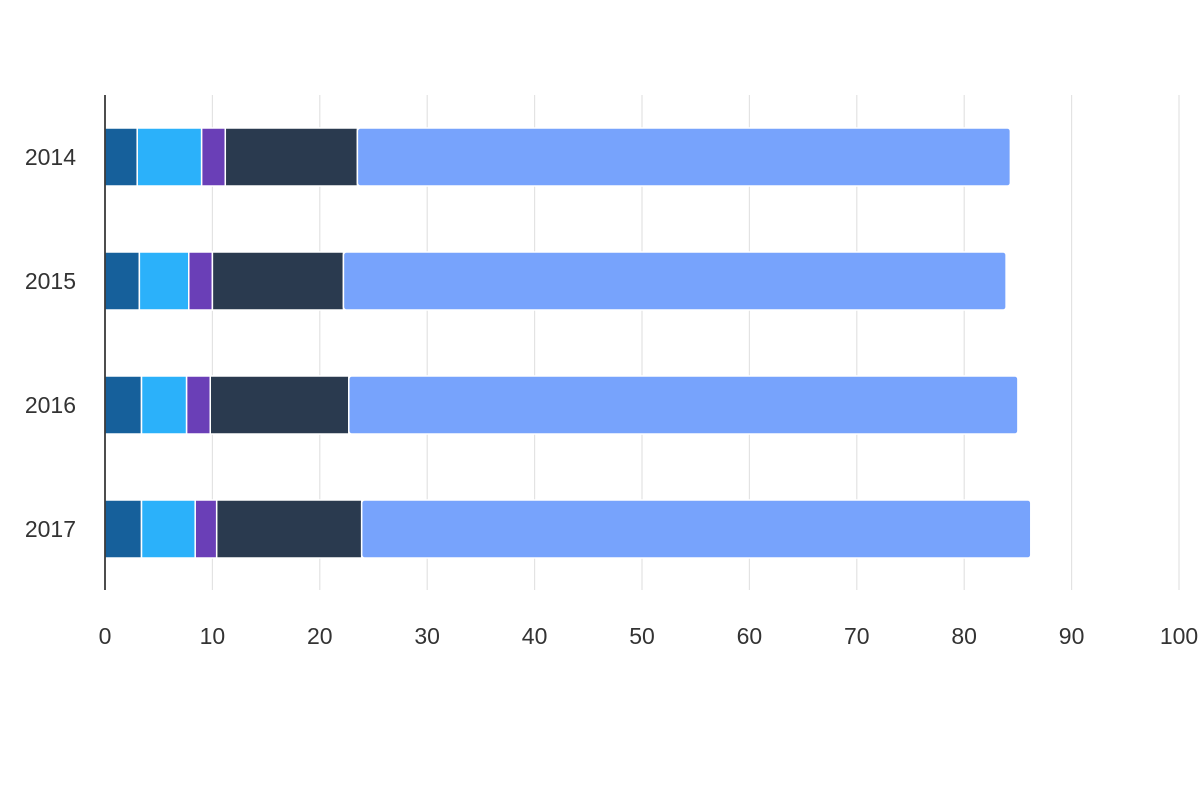  What do you see at coordinates (50, 281) in the screenshot?
I see `y-tick-label: 2015` at bounding box center [50, 281].